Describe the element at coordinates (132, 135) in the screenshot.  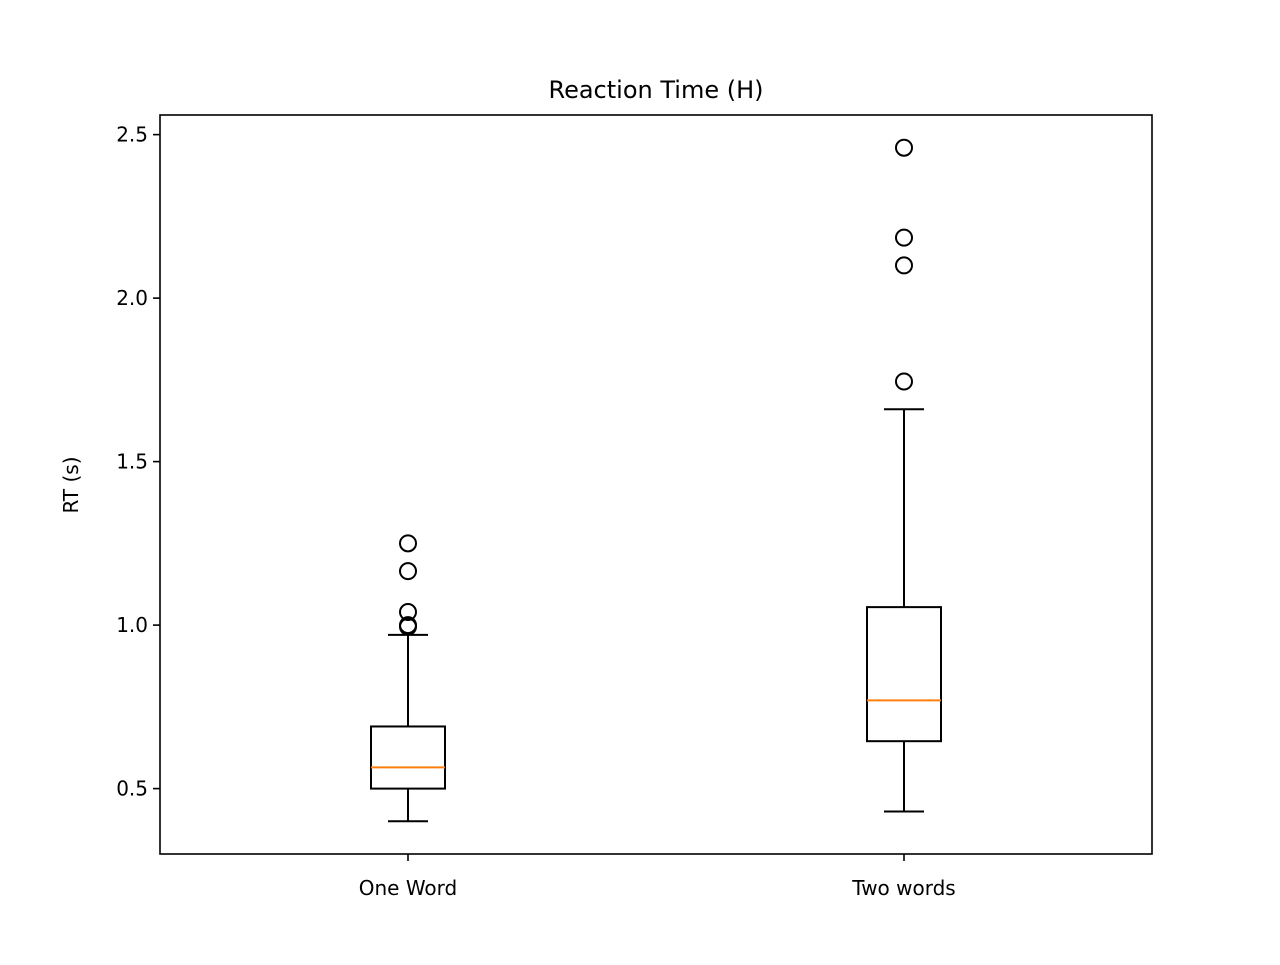
I see `y-tick-label-4: 2.5` at that location.